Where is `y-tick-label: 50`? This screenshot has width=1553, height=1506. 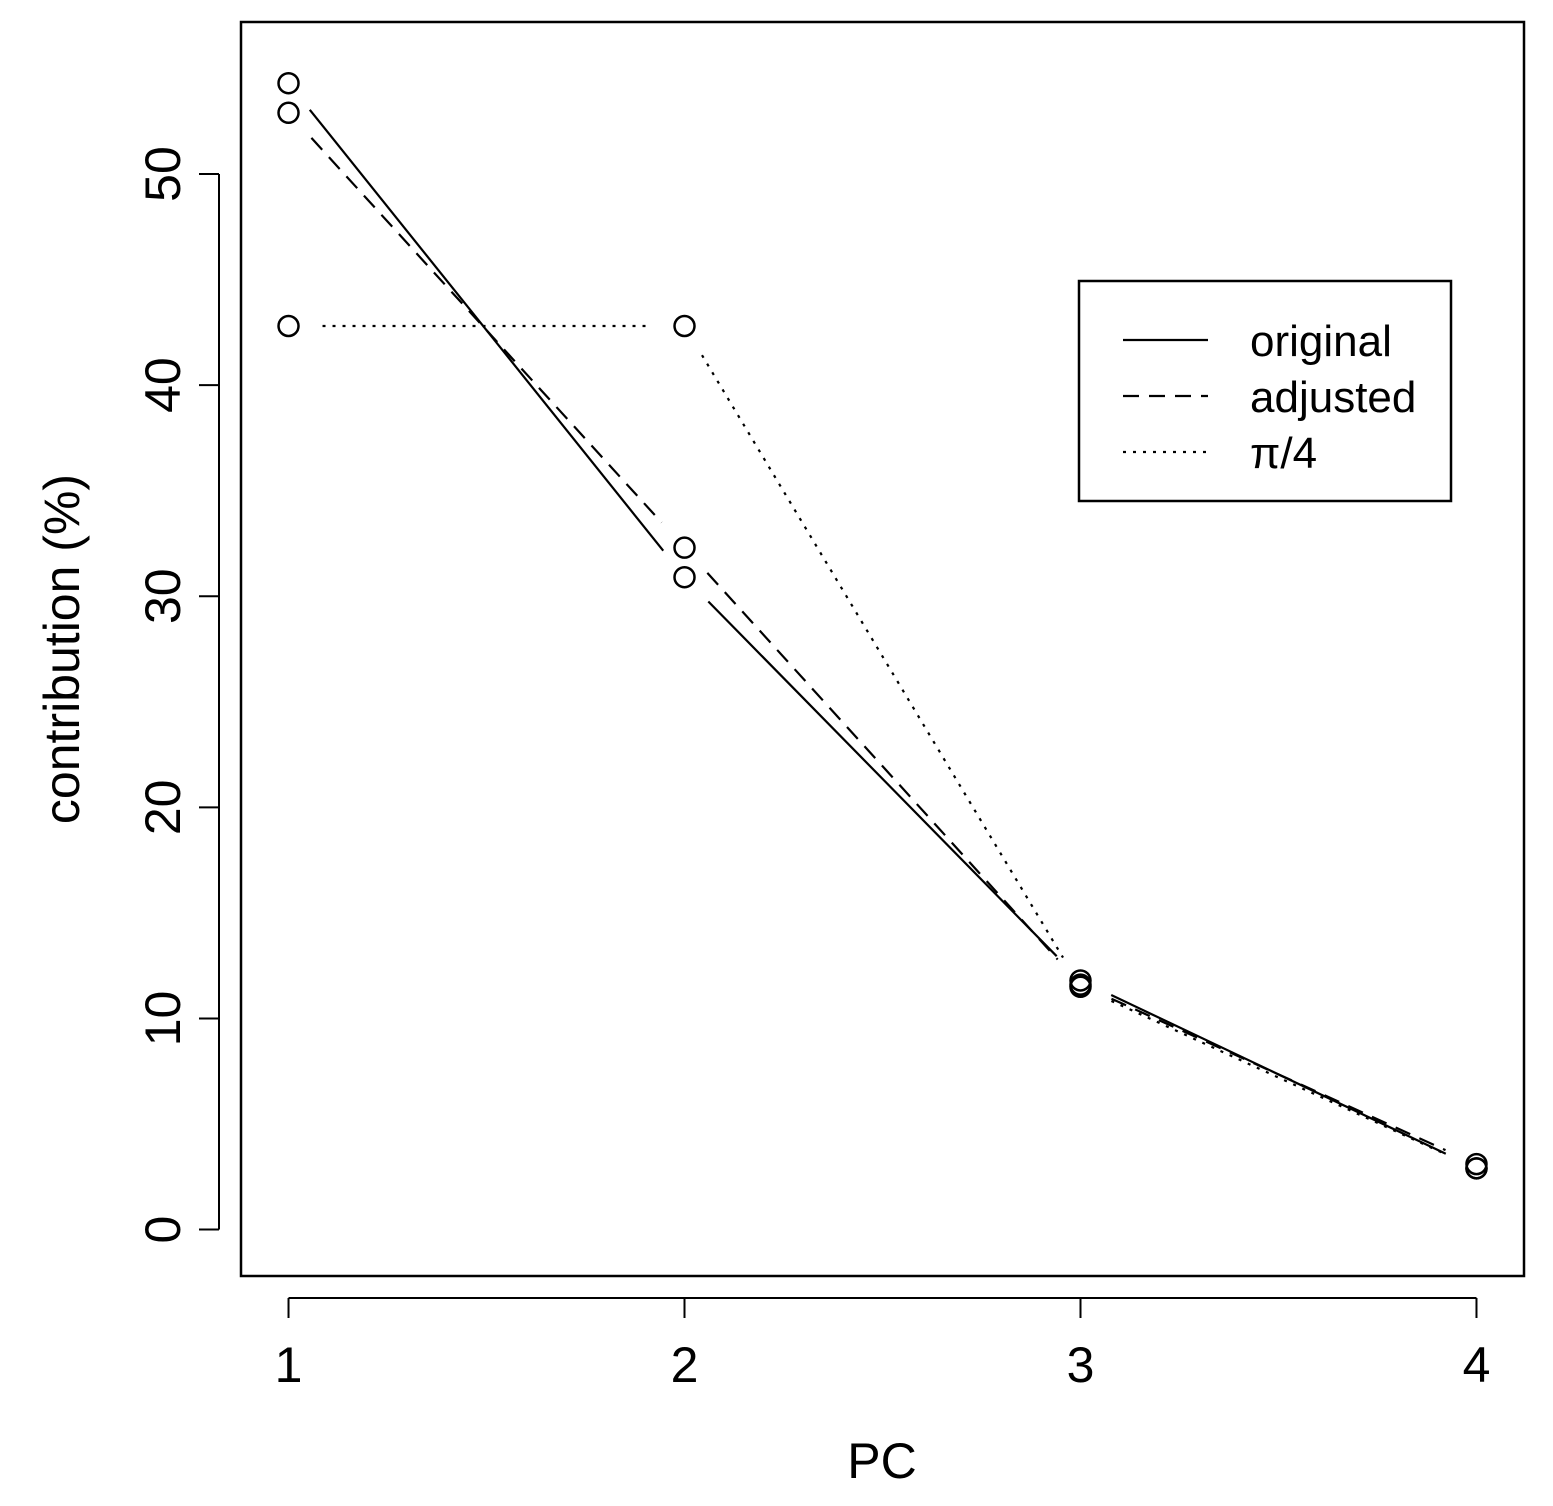 y-tick-label: 50 is located at coordinates (163, 174).